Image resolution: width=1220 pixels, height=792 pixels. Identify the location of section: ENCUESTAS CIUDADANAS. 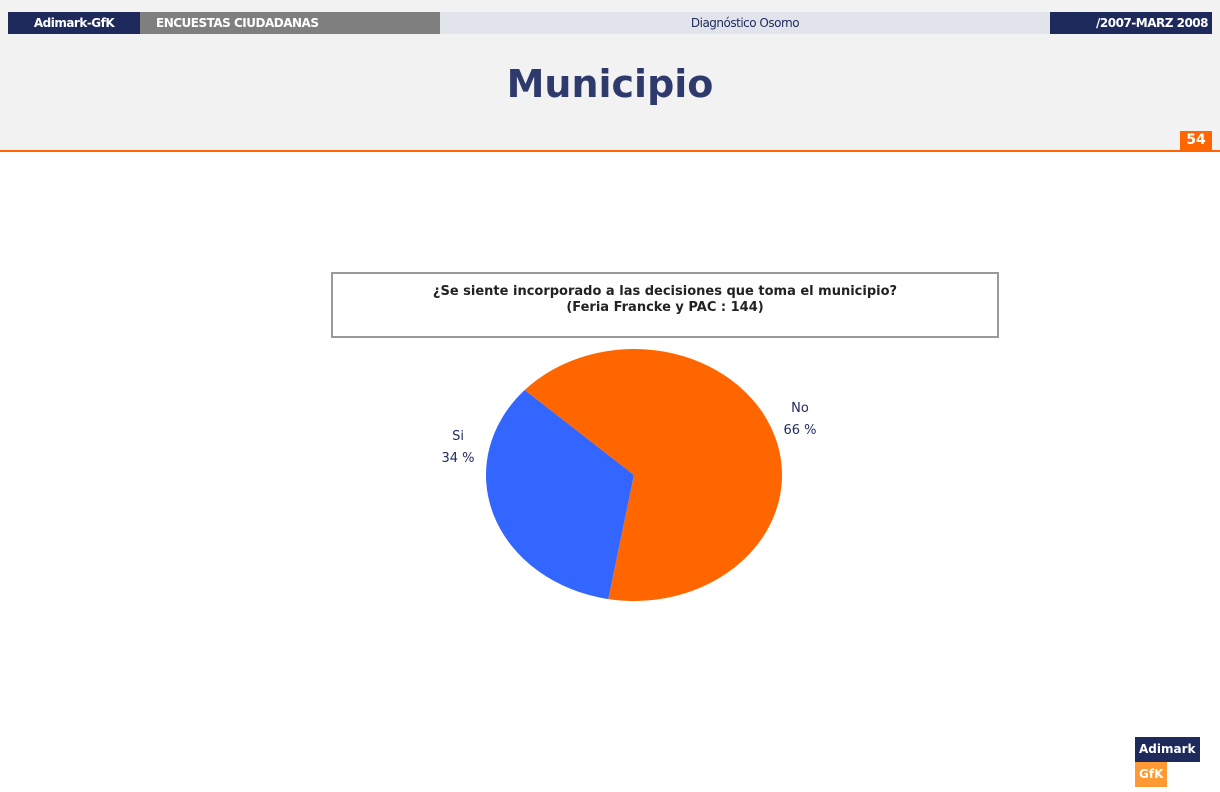
(290, 23).